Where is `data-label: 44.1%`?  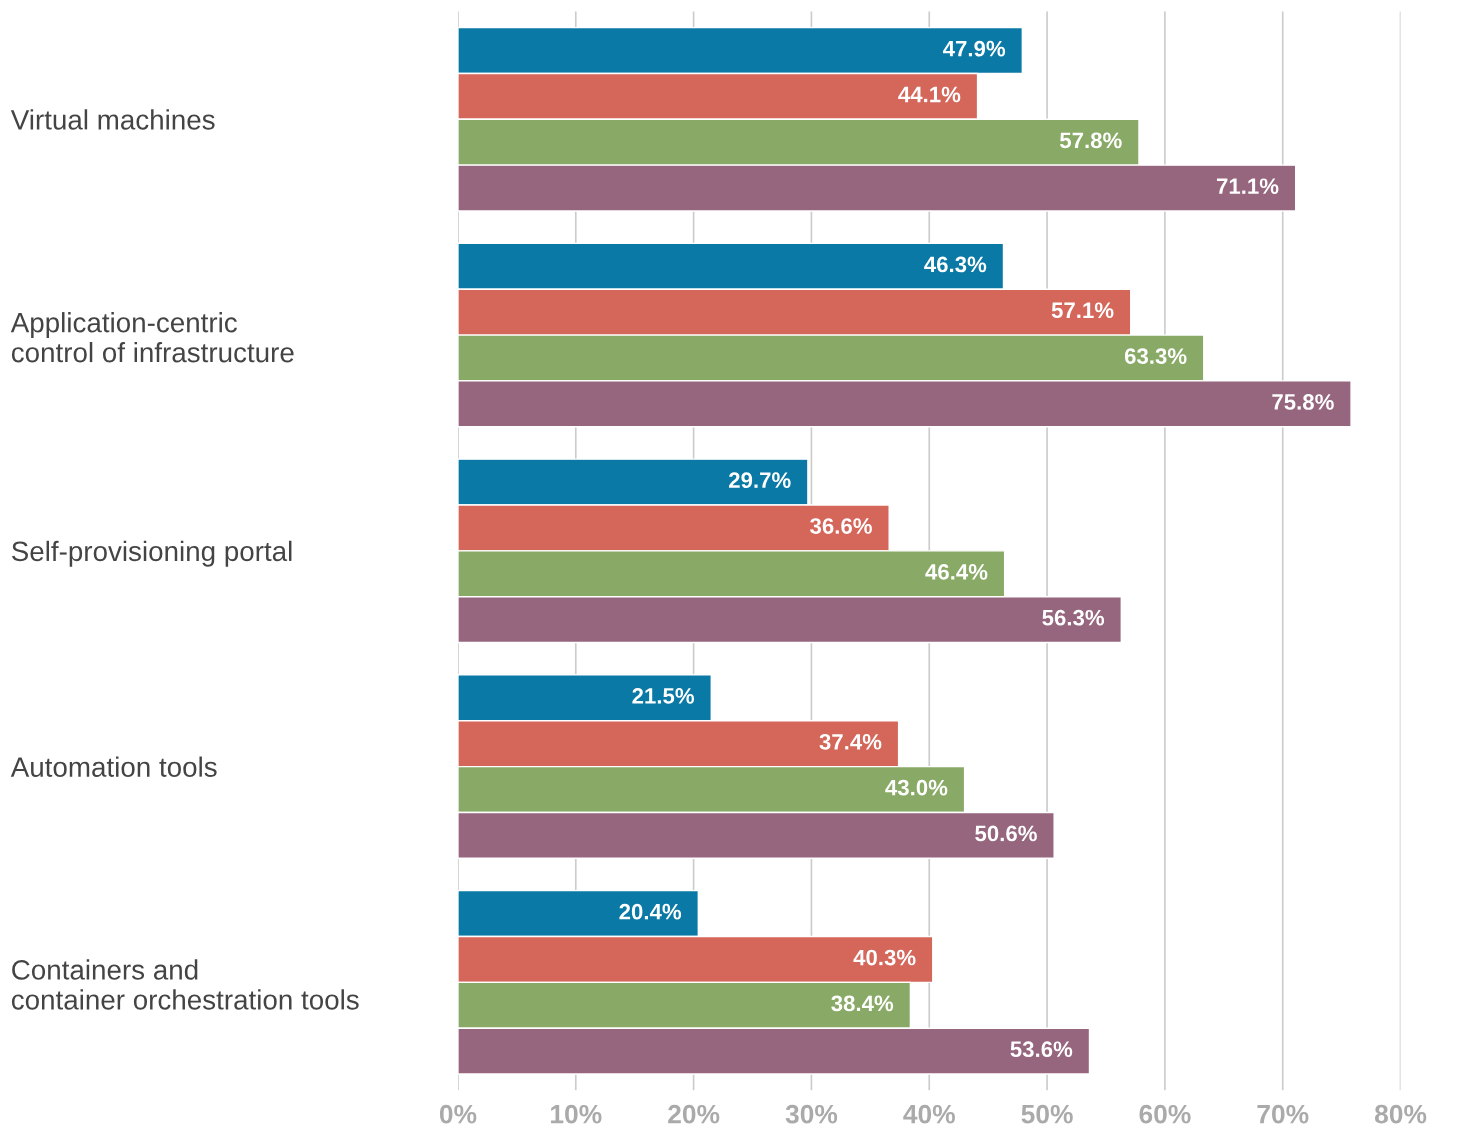 data-label: 44.1% is located at coordinates (929, 94).